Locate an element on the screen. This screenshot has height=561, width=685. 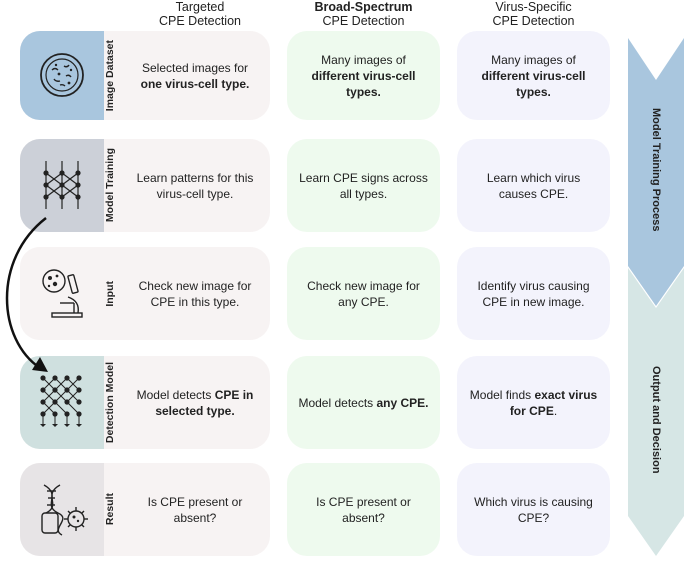
card-text: Check new image for any CPE. is located at coordinates (363, 293).